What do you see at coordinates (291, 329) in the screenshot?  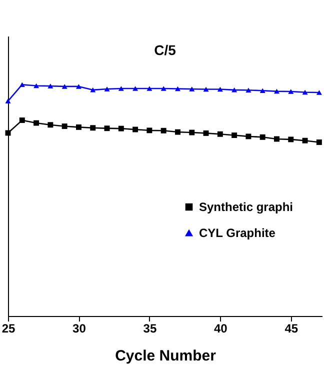 I see `x-tick-label: 45` at bounding box center [291, 329].